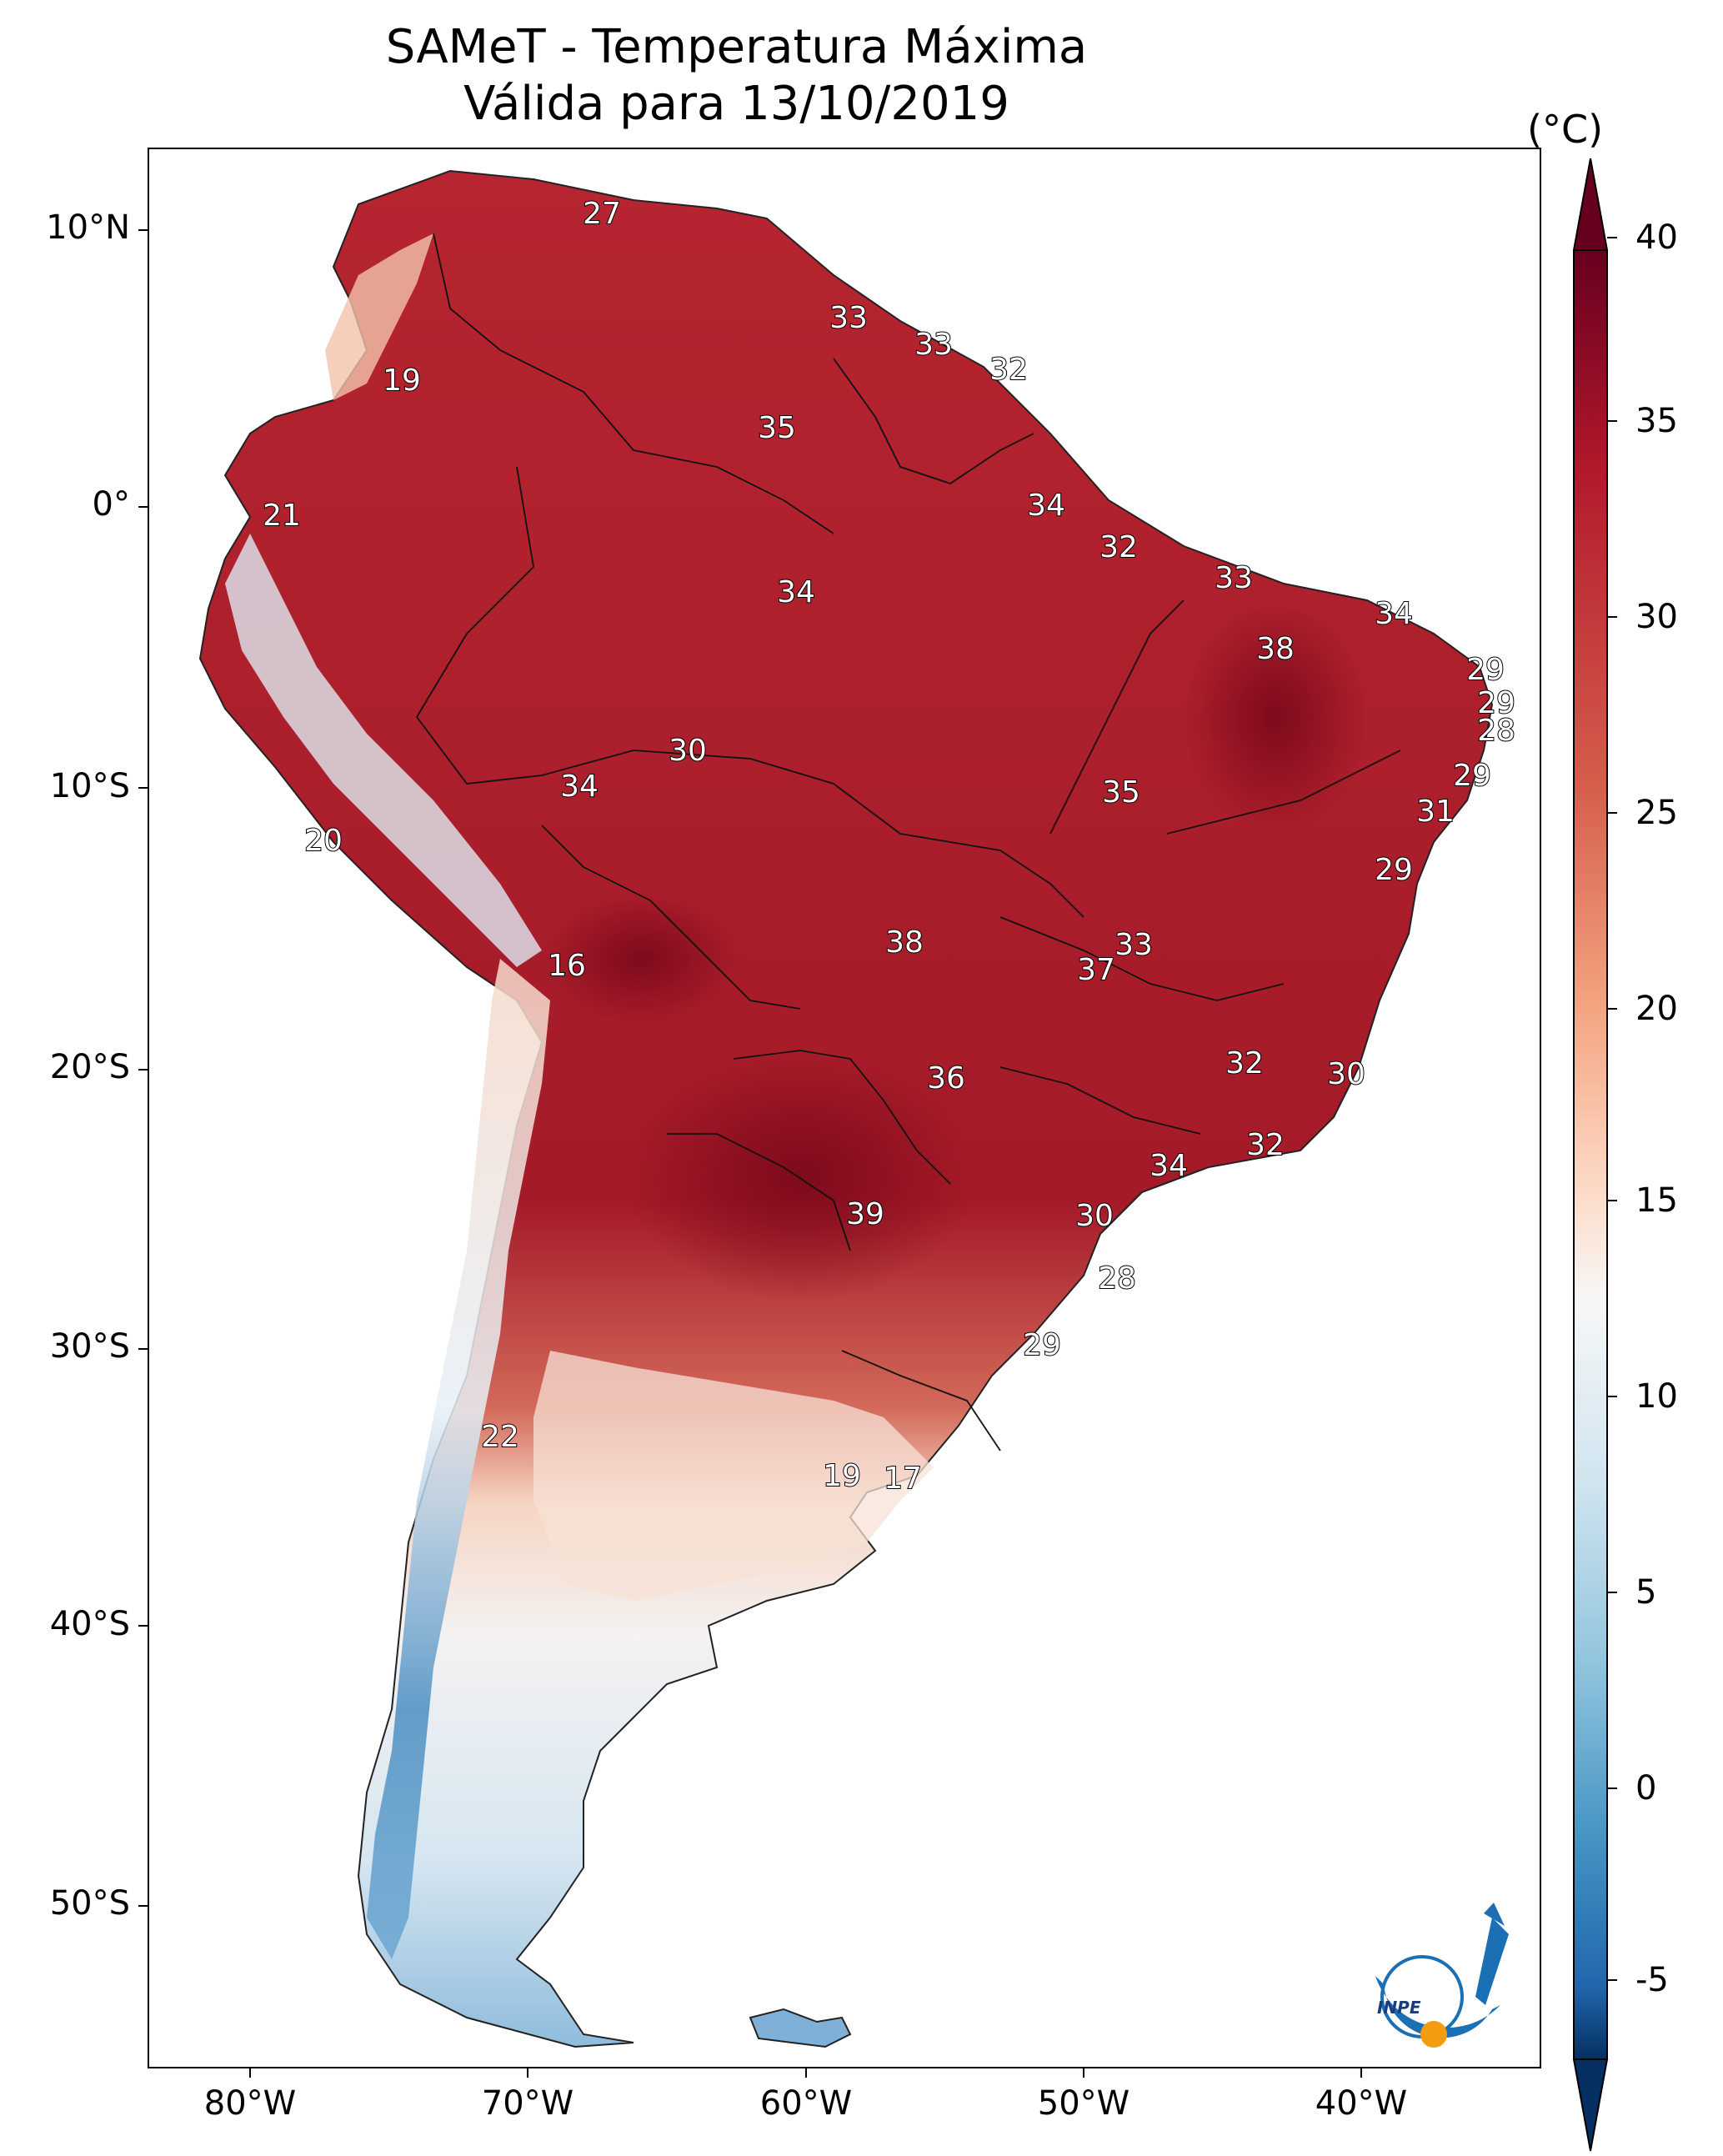 This screenshot has width=1723, height=2156. What do you see at coordinates (1083, 2103) in the screenshot?
I see `lon-tick-label: 50°W` at bounding box center [1083, 2103].